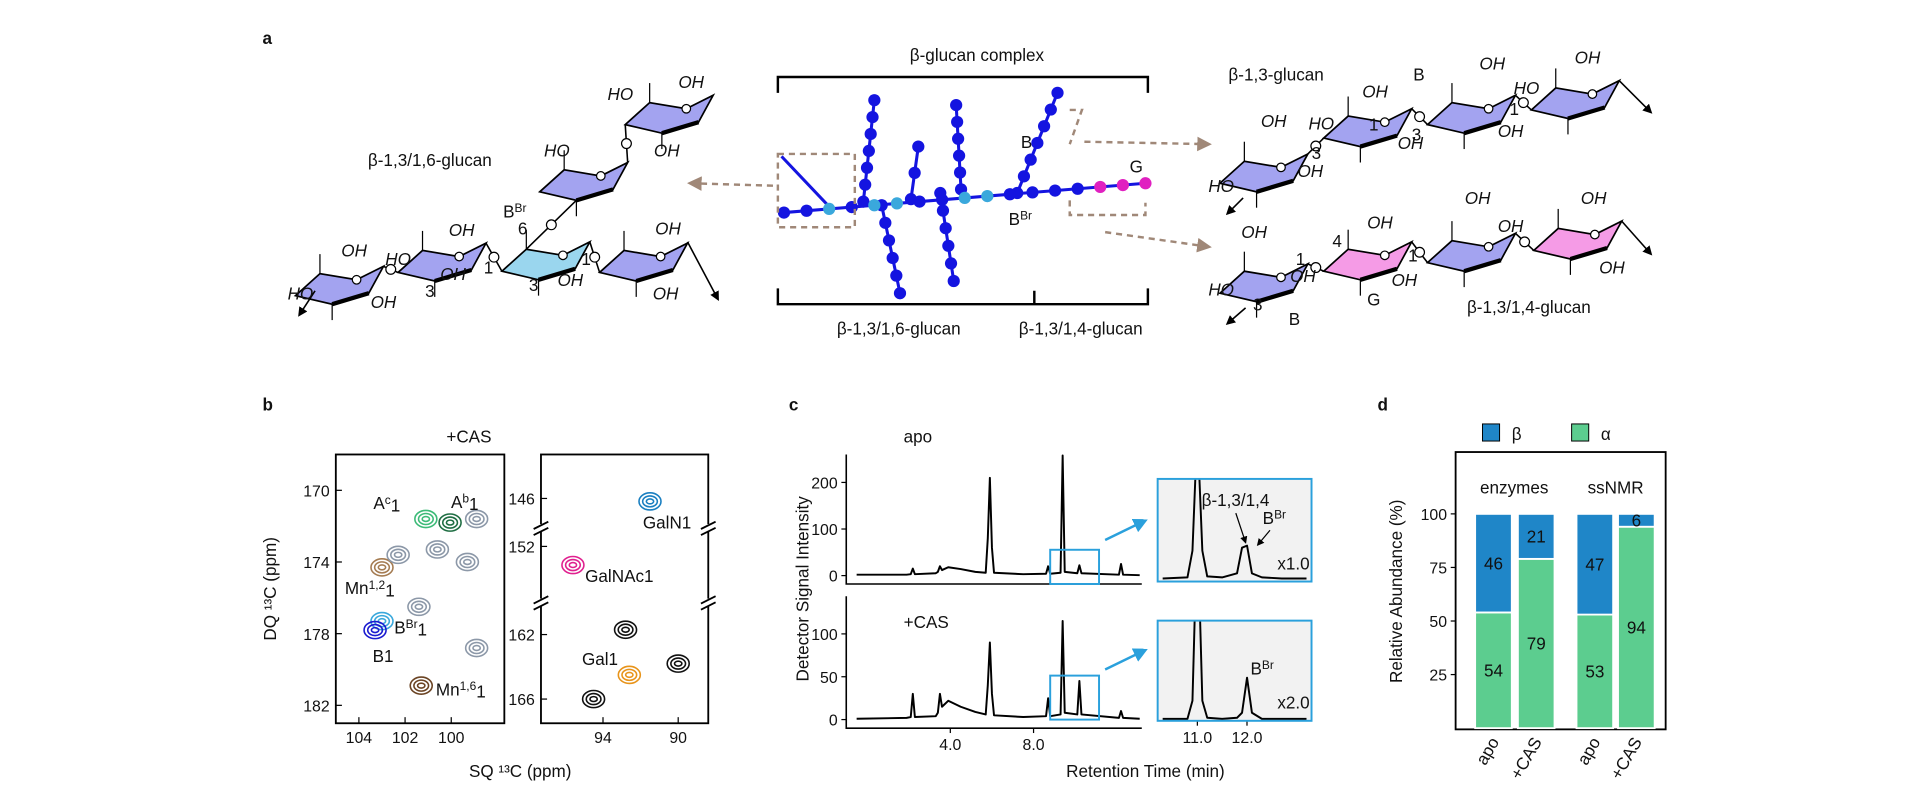  What do you see at coordinates (993, 662) in the screenshot?
I see `axis` at bounding box center [993, 662].